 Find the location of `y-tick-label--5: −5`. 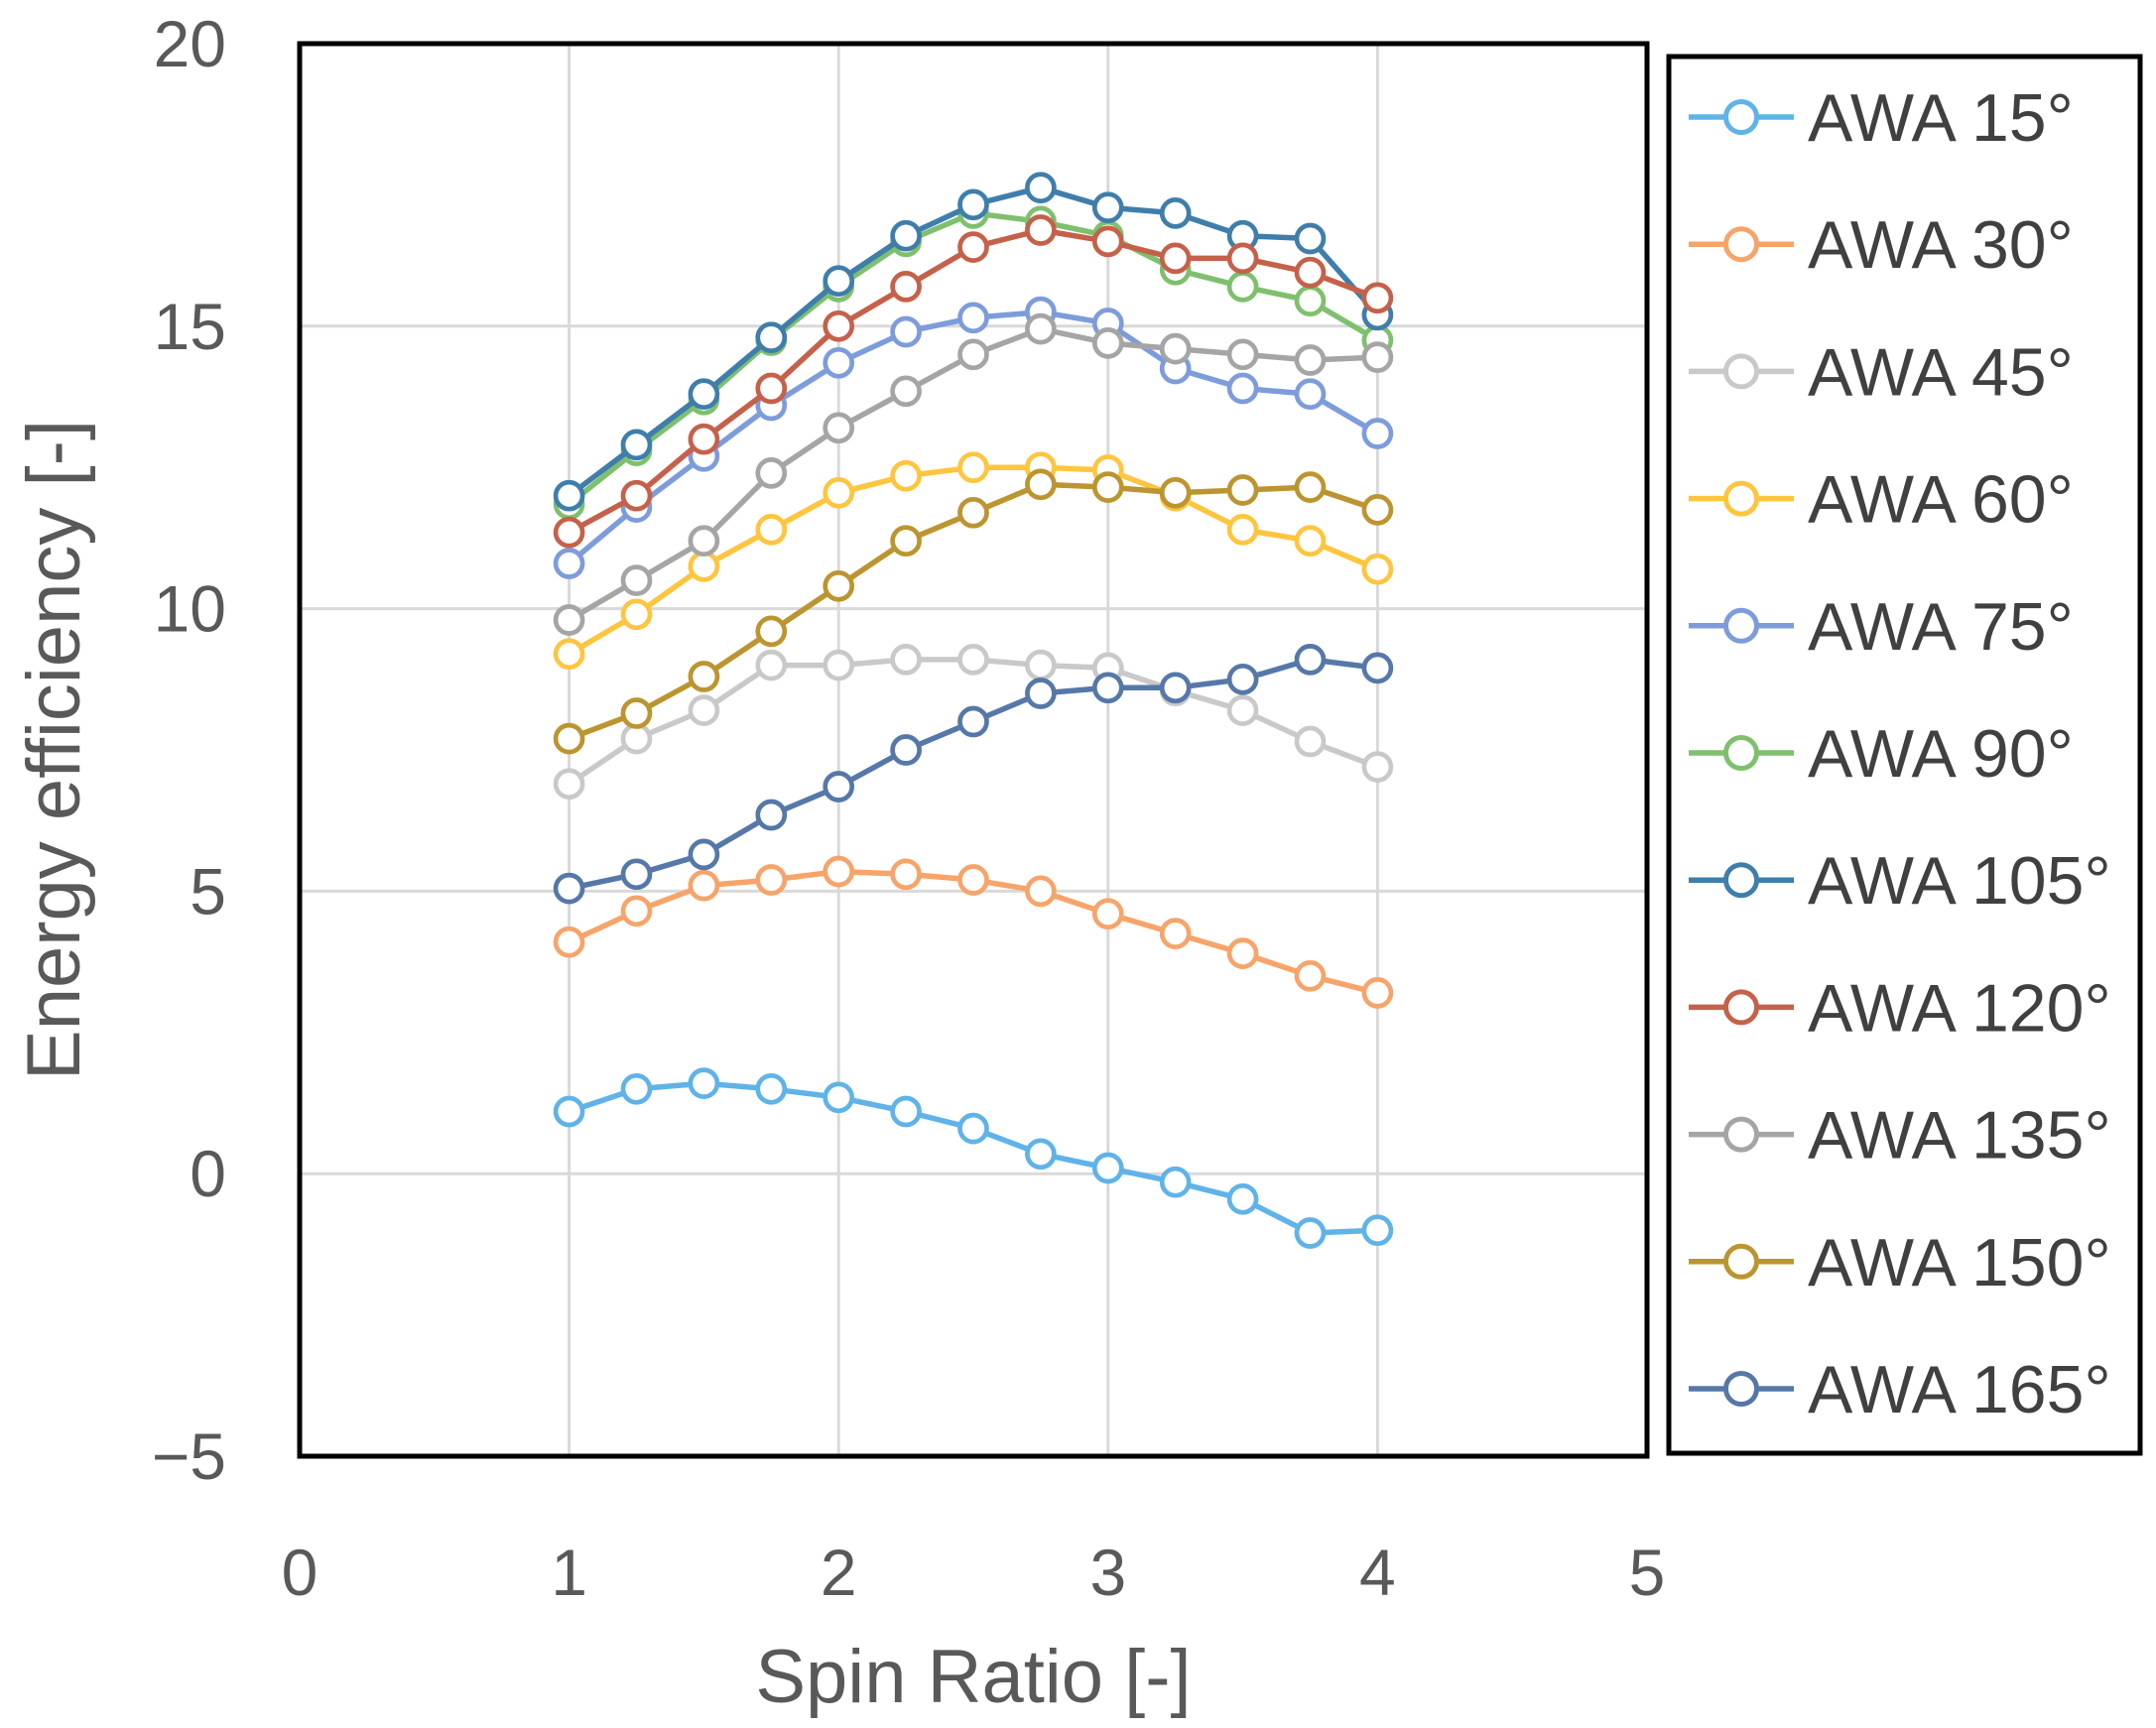

y-tick-label--5: −5 is located at coordinates (189, 1456).